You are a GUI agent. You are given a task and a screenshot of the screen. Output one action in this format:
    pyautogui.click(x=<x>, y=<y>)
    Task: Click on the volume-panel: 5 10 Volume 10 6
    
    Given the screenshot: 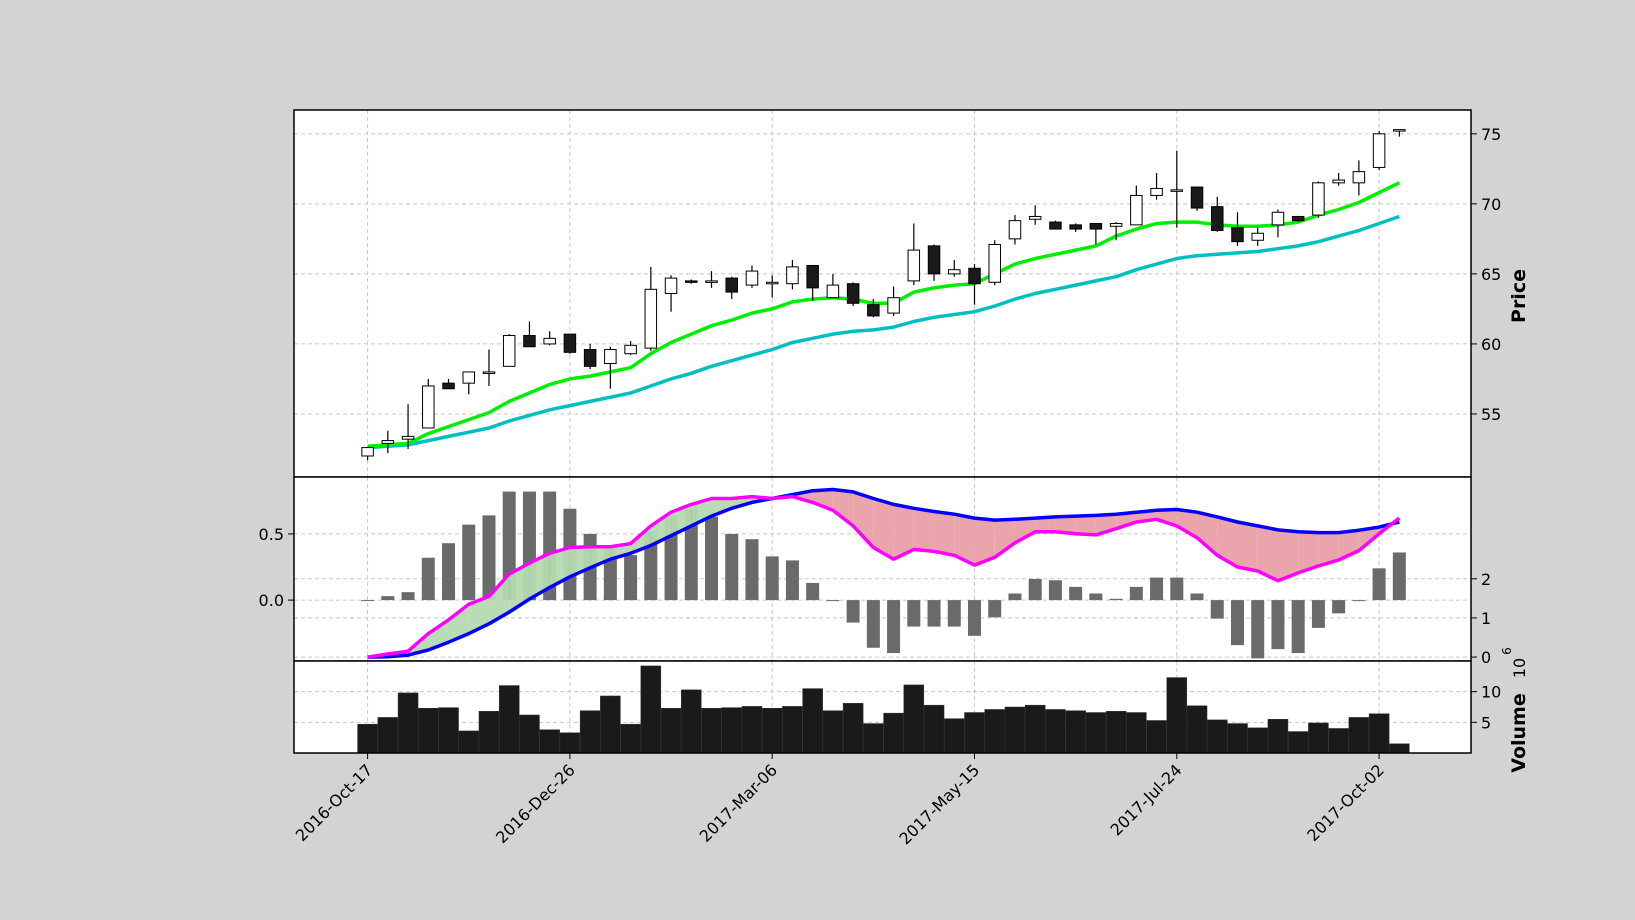 What is the action you would take?
    pyautogui.click(x=911, y=710)
    